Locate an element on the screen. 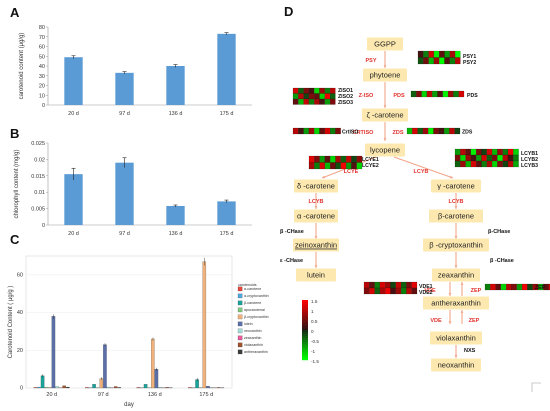  enzyme-label: CRTISO is located at coordinates (364, 133).